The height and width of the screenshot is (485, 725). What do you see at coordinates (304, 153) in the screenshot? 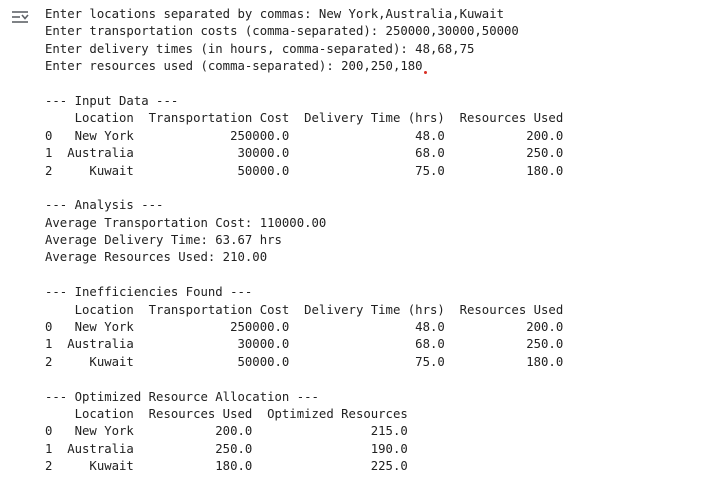
I see `input-data-table-row: 1 Australia 30000.0 68.0 250.0` at bounding box center [304, 153].